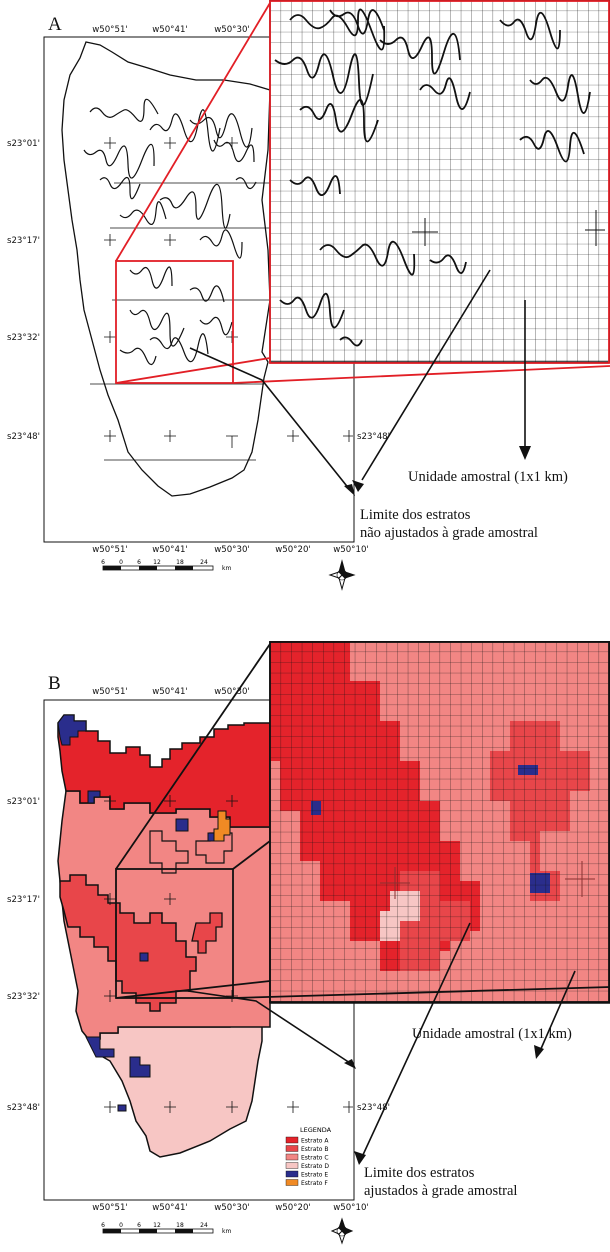 The height and width of the screenshot is (1252, 610). Describe the element at coordinates (316, 1130) in the screenshot. I see `legend-title: LEGENDA` at that location.